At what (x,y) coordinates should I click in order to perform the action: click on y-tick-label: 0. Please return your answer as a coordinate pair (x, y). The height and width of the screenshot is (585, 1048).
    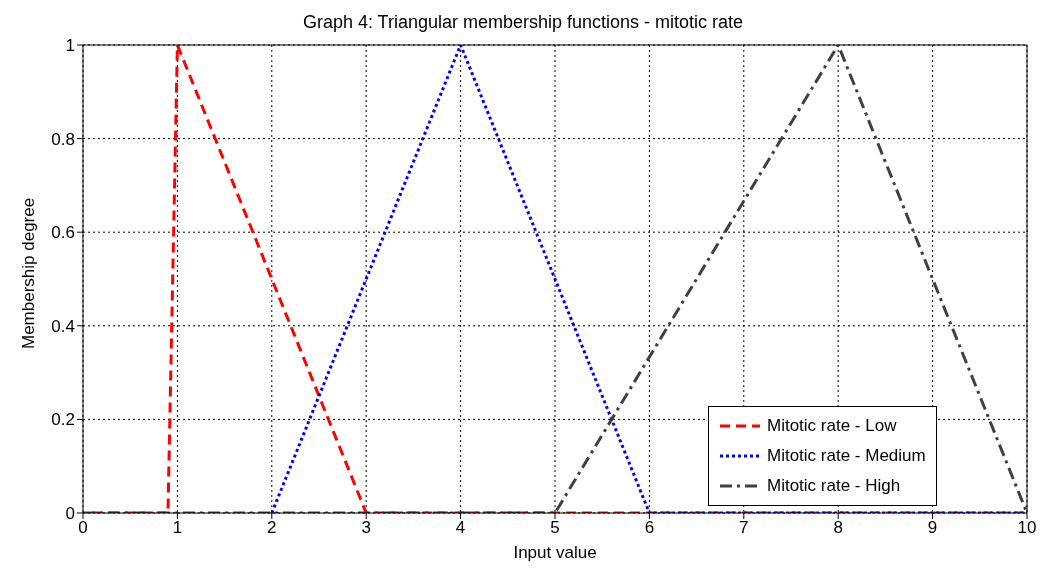
    Looking at the image, I should click on (70, 514).